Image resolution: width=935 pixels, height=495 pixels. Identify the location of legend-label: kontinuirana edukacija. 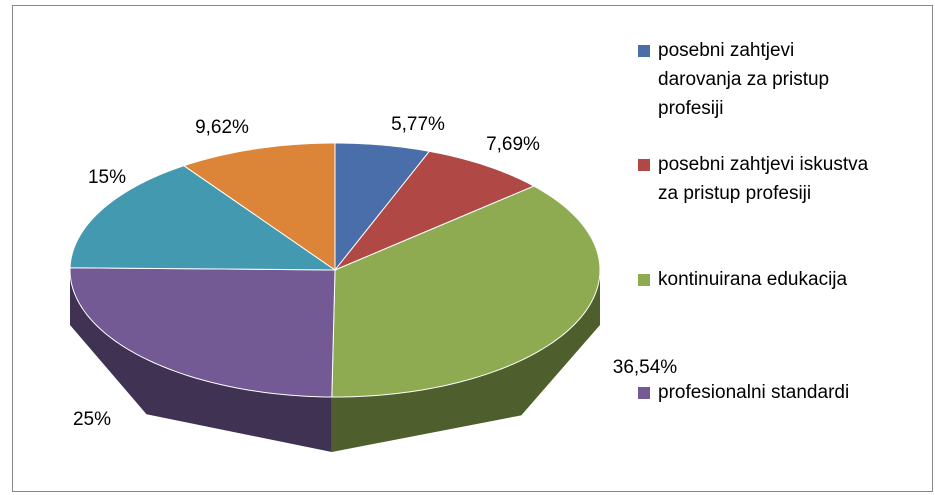
(753, 279).